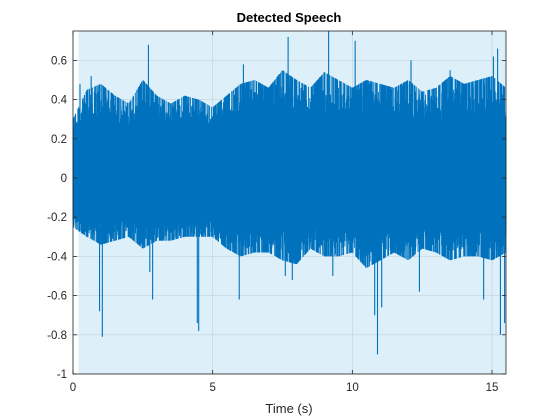 This screenshot has width=560, height=420. I want to click on y-tick-label-1: -0.8, so click(57, 336).